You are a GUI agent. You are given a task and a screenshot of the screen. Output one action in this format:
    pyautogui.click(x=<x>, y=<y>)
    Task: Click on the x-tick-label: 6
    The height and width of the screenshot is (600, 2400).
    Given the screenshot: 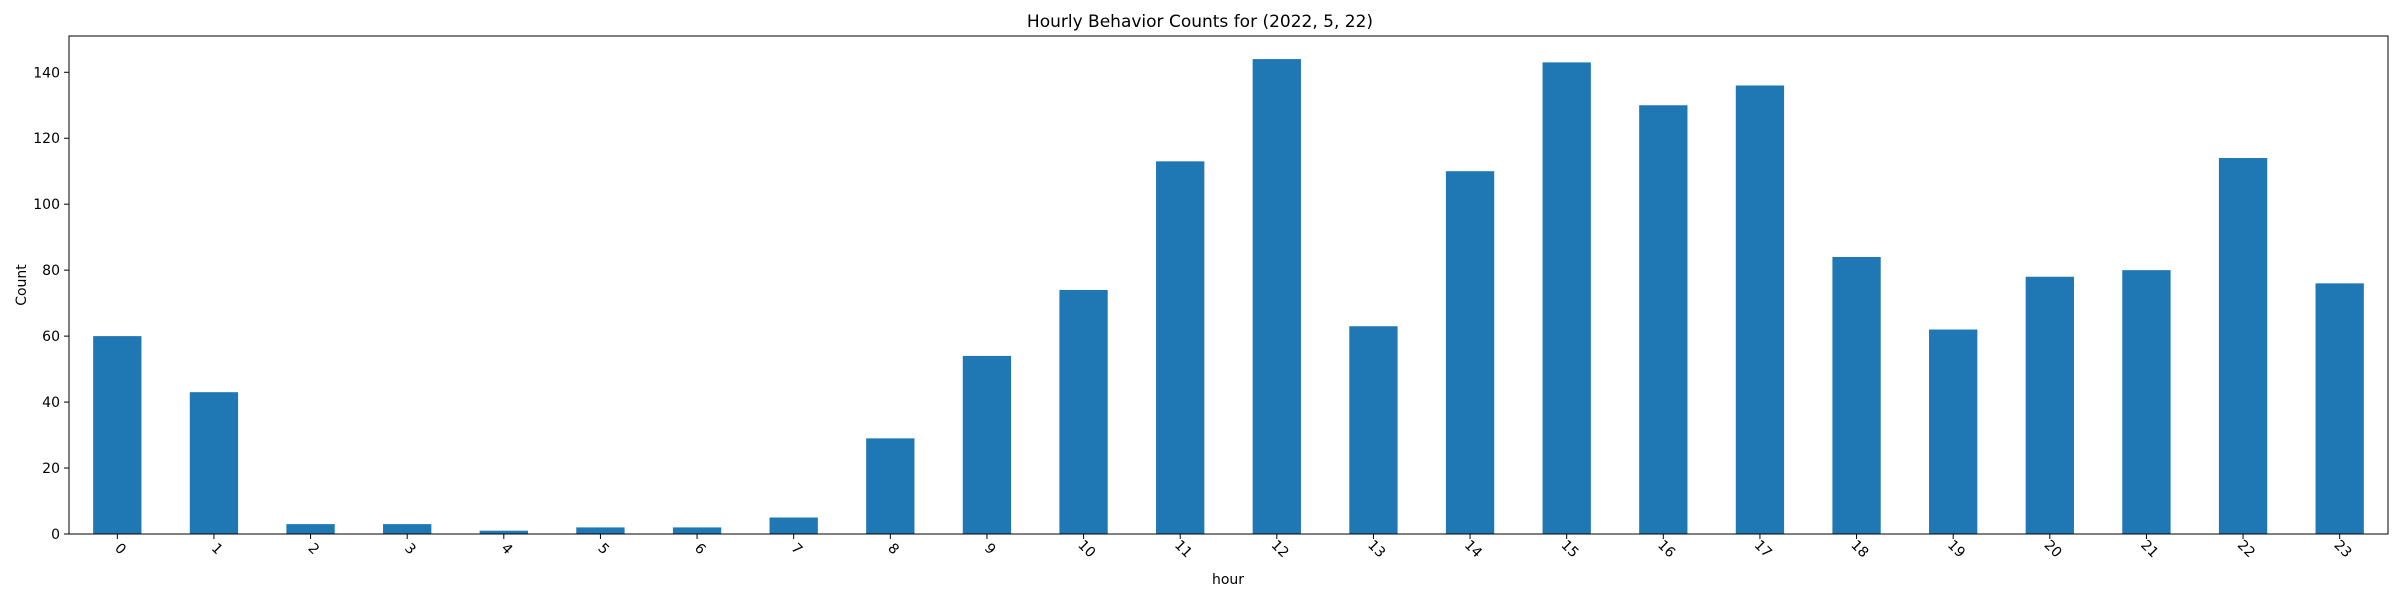 What is the action you would take?
    pyautogui.click(x=700, y=549)
    